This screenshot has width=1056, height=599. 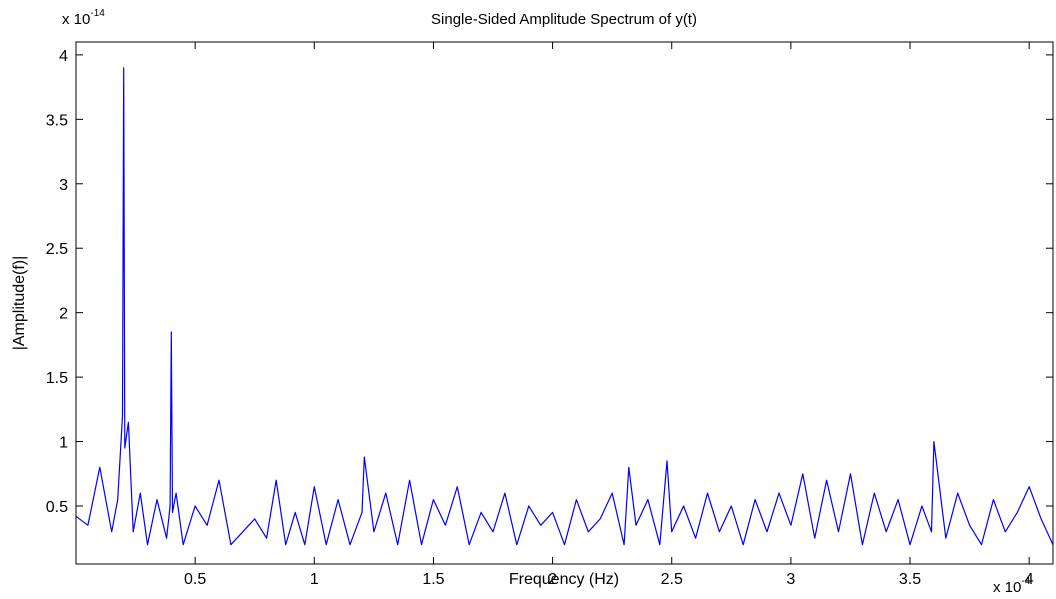 I want to click on y-tick-label: 3, so click(x=63, y=185).